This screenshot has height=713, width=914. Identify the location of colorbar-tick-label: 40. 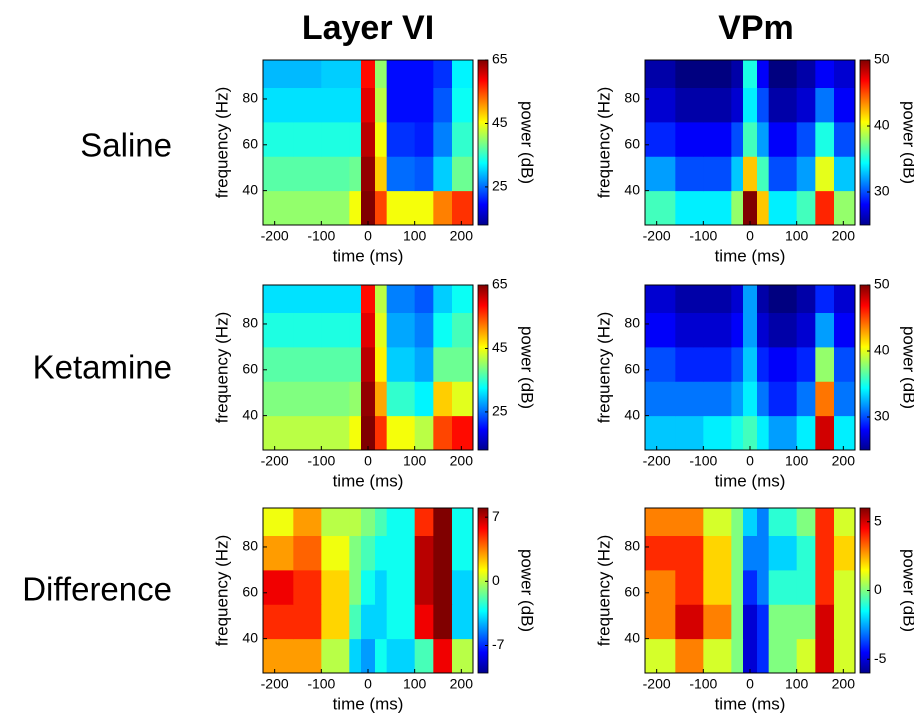
(882, 350).